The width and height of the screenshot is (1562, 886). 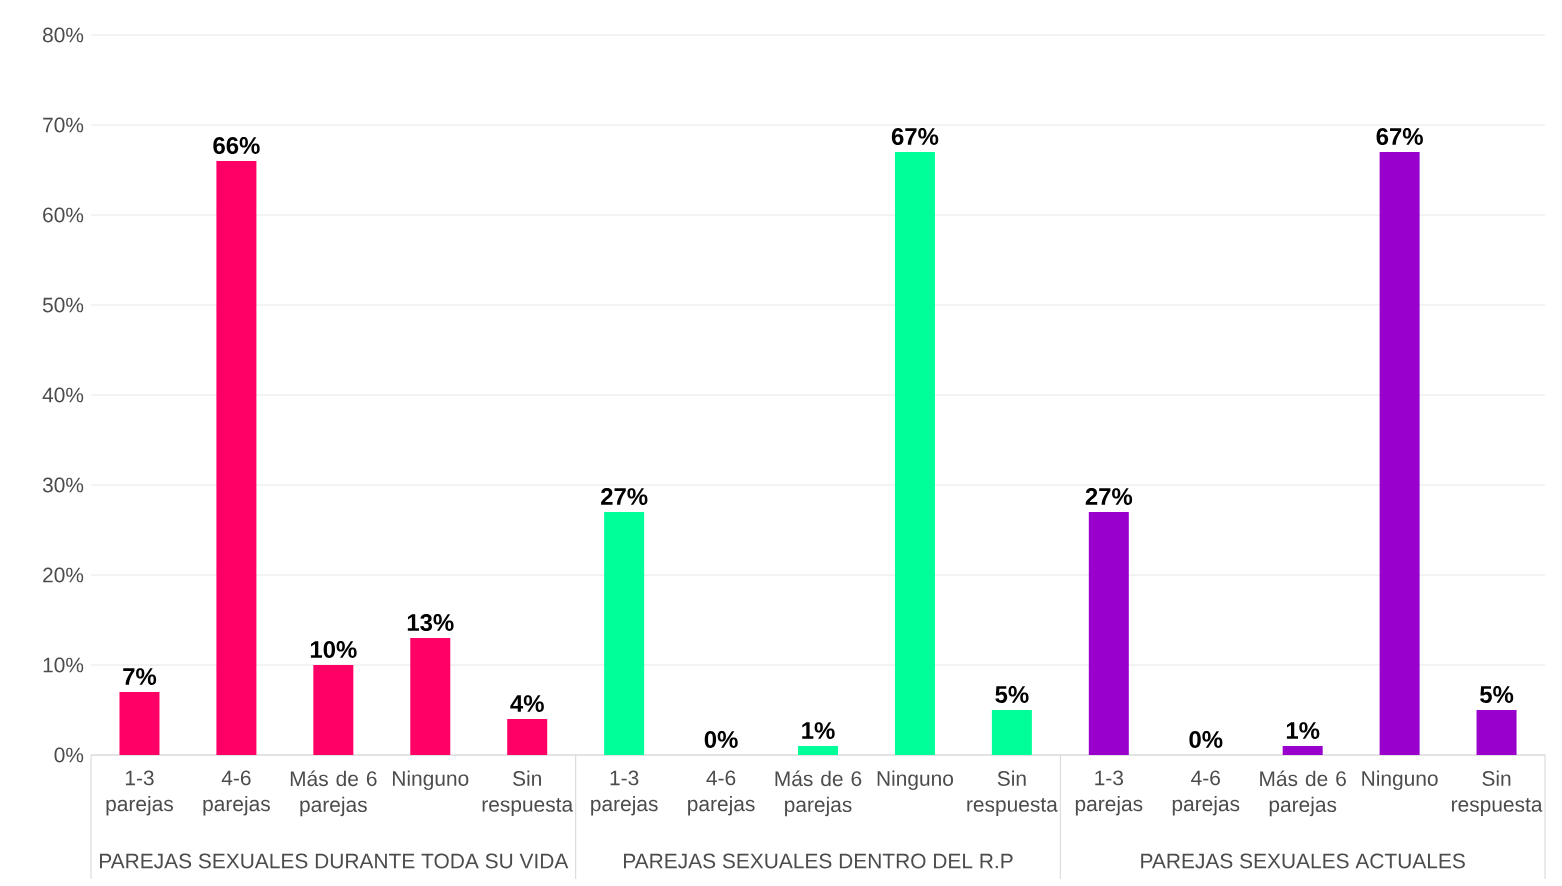 What do you see at coordinates (63, 485) in the screenshot?
I see `y-tick-label: 30%` at bounding box center [63, 485].